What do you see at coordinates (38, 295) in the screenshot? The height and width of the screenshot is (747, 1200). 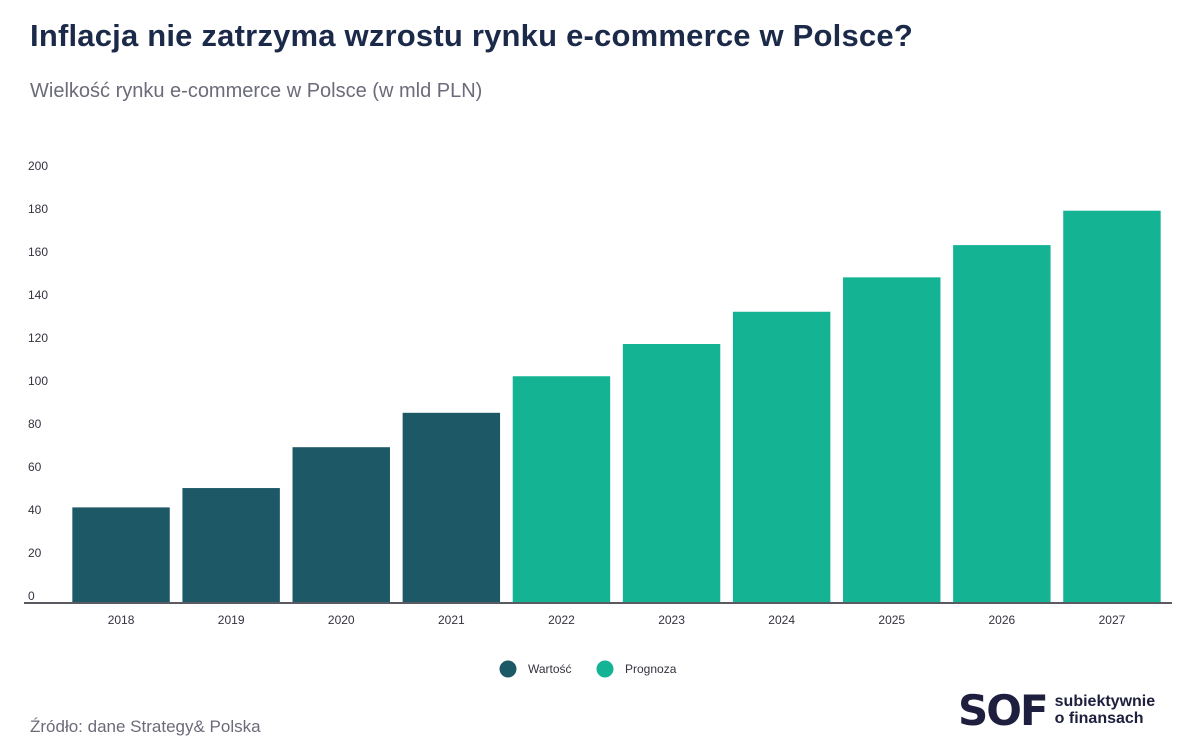 I see `y-tick-label: 140` at bounding box center [38, 295].